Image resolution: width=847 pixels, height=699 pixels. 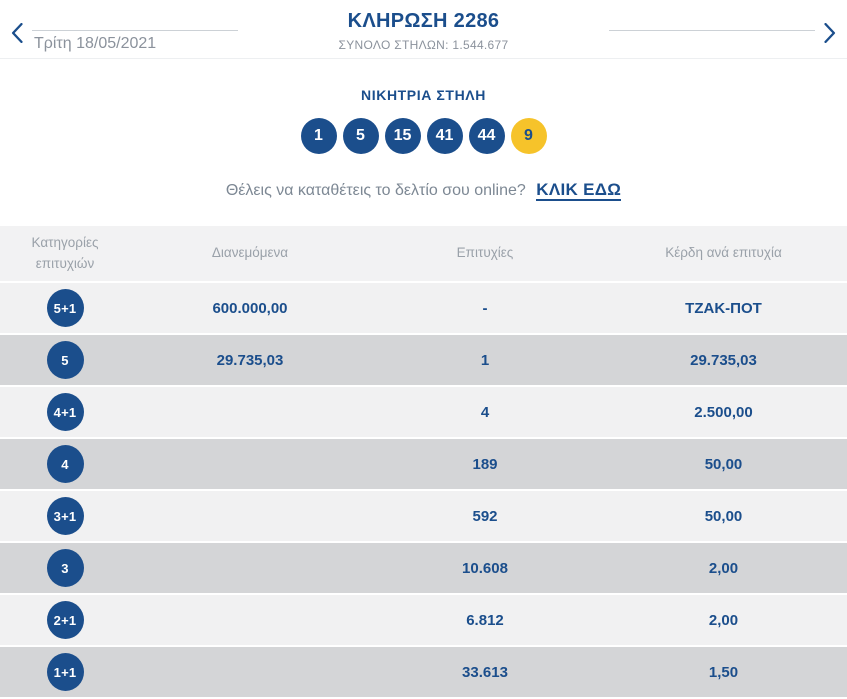 I want to click on header-left-rule: Τρίτη 18/05/2021, so click(x=172, y=29).